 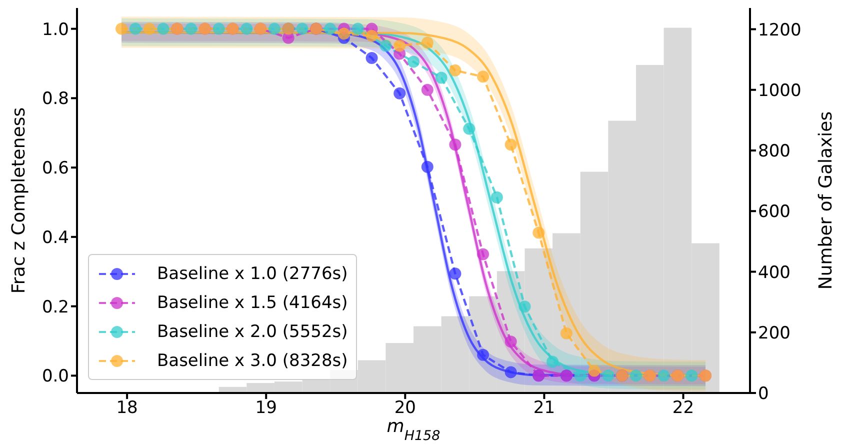 What do you see at coordinates (763, 394) in the screenshot?
I see `y2-tick-label: 0` at bounding box center [763, 394].